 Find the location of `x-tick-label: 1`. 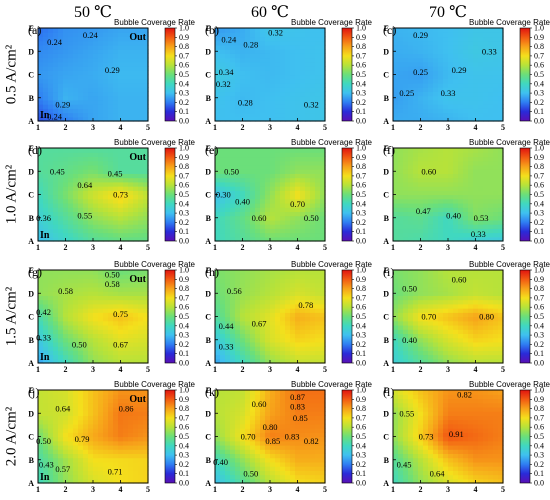

x-tick-label: 1 is located at coordinates (215, 369).